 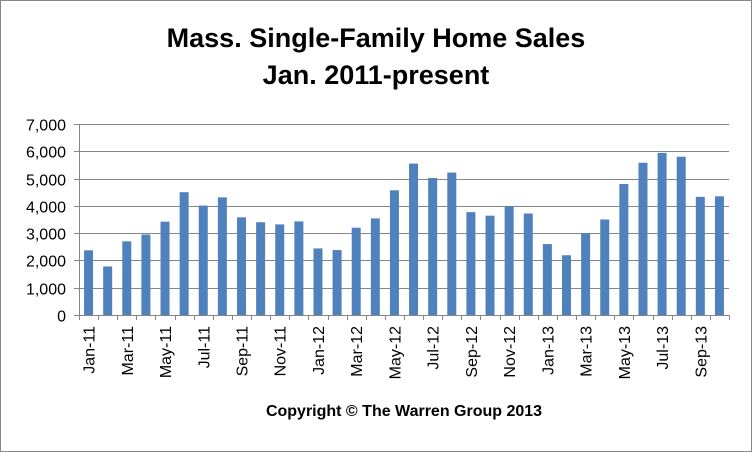 I want to click on x-tick-label: May-13, so click(x=625, y=352).